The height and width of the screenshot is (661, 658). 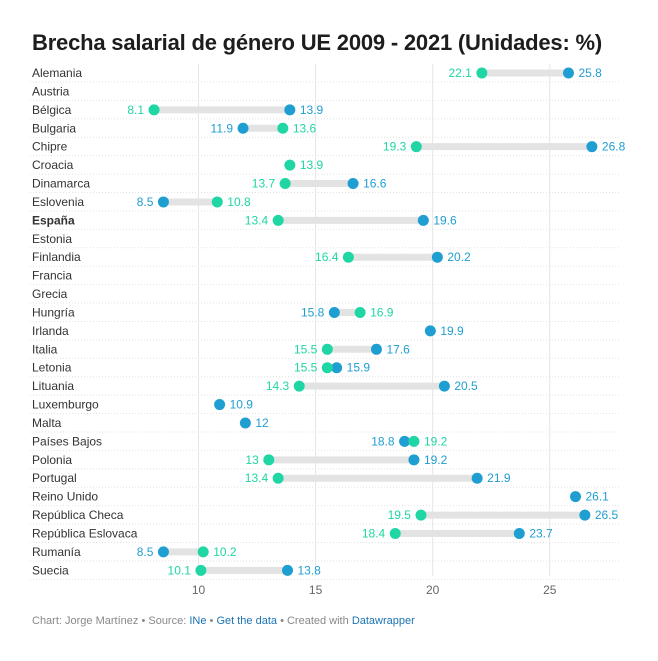 What do you see at coordinates (607, 515) in the screenshot?
I see `blue-value-label: 26.5` at bounding box center [607, 515].